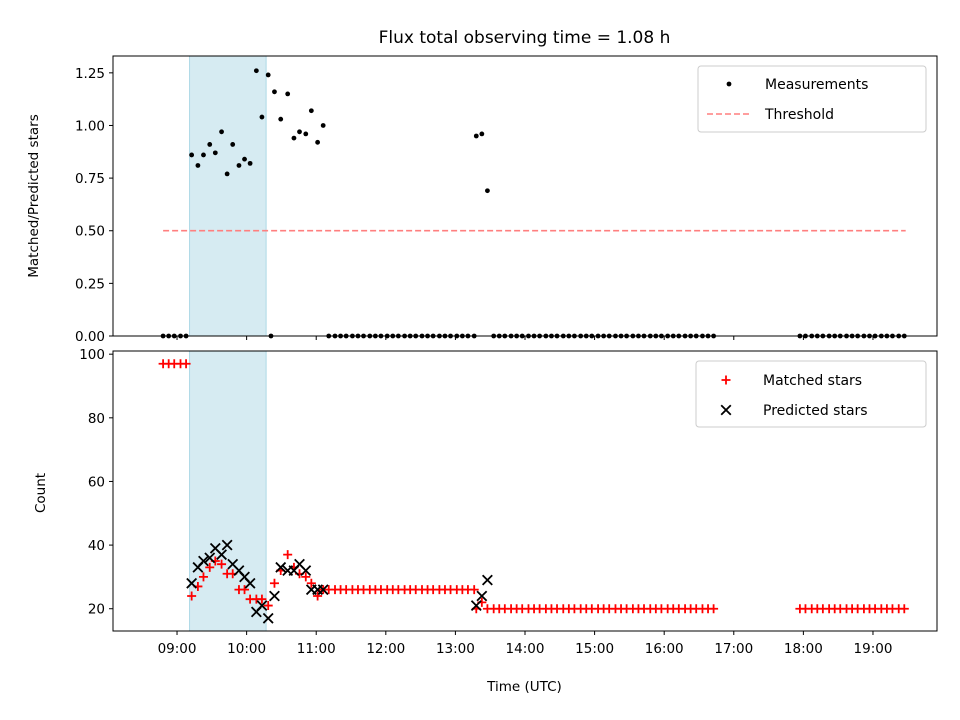 The width and height of the screenshot is (960, 720). What do you see at coordinates (733, 649) in the screenshot?
I see `x-tick-label: 17:00` at bounding box center [733, 649].